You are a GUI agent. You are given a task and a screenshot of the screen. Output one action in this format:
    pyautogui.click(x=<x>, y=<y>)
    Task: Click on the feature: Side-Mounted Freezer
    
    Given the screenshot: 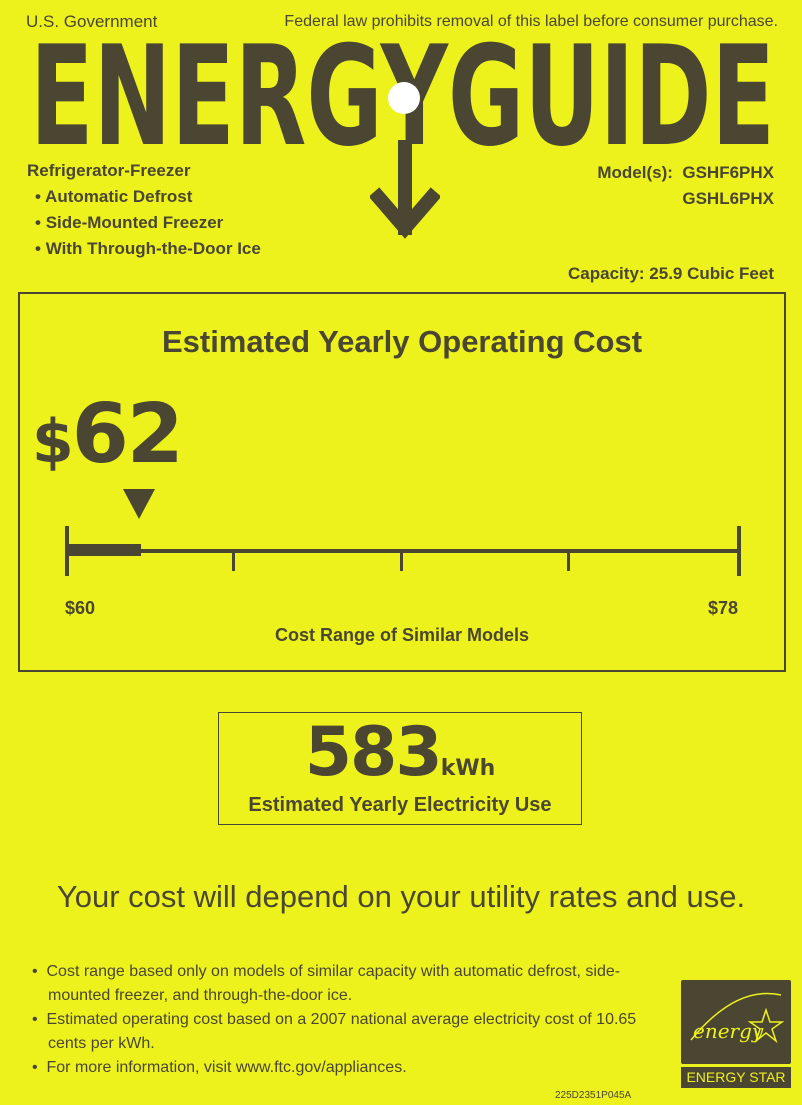 What is the action you would take?
    pyautogui.click(x=134, y=222)
    